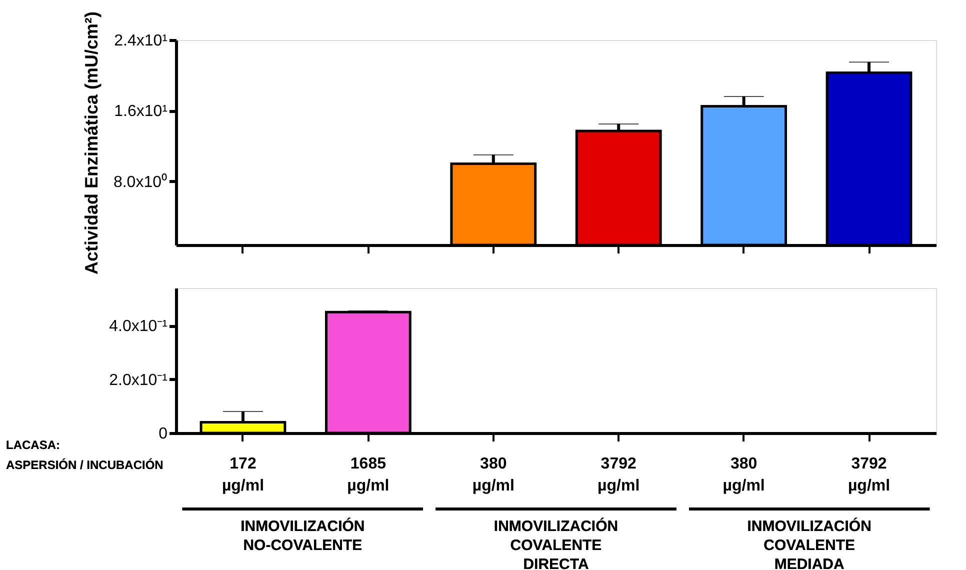 This screenshot has height=570, width=966. What do you see at coordinates (141, 111) in the screenshot?
I see `y-tick-label: 1.6x10¹` at bounding box center [141, 111].